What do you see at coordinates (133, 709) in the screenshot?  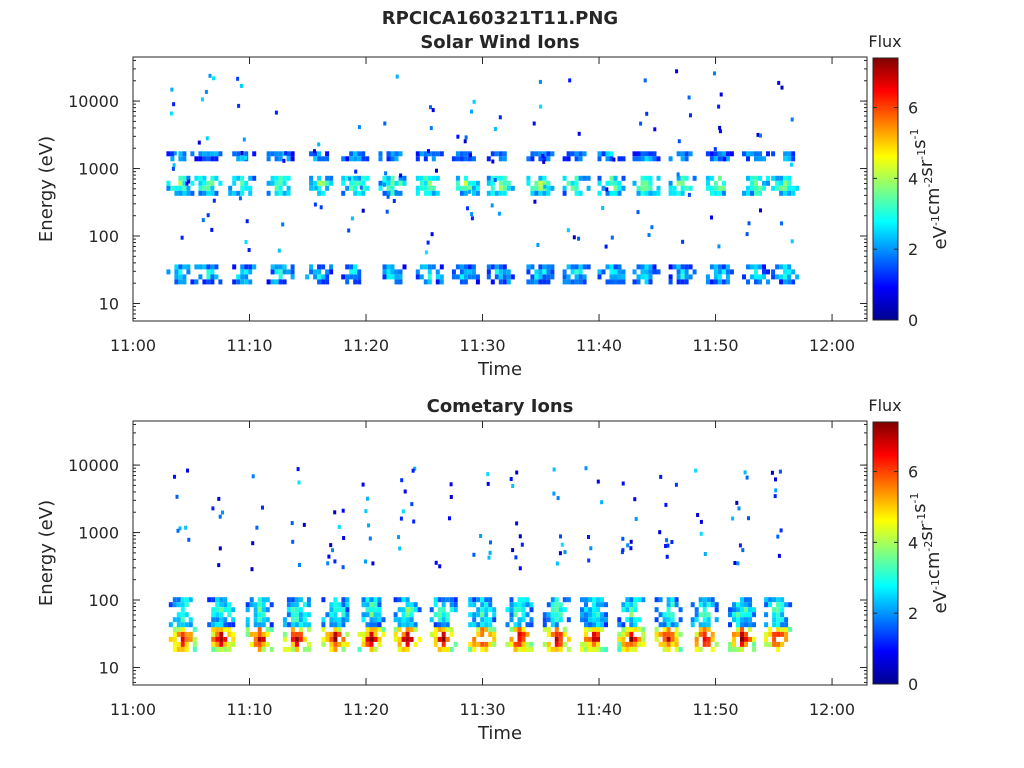 I see `x-tick-label: 11:00` at bounding box center [133, 709].